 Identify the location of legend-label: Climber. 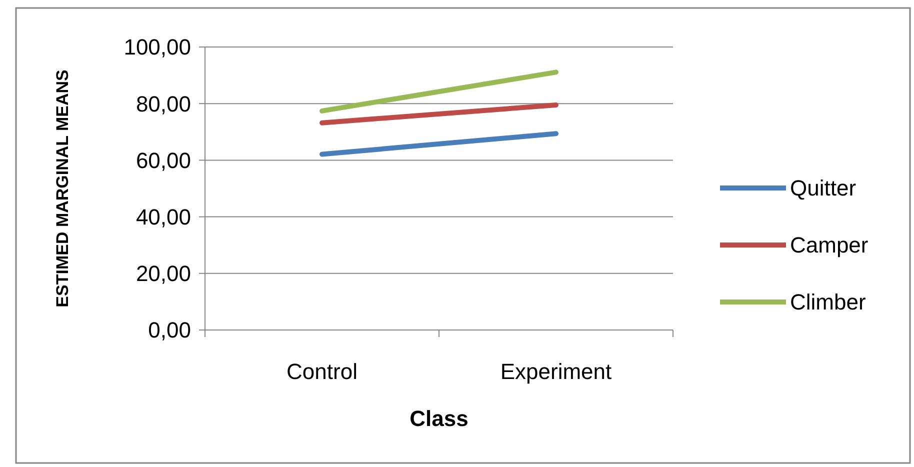
(828, 302).